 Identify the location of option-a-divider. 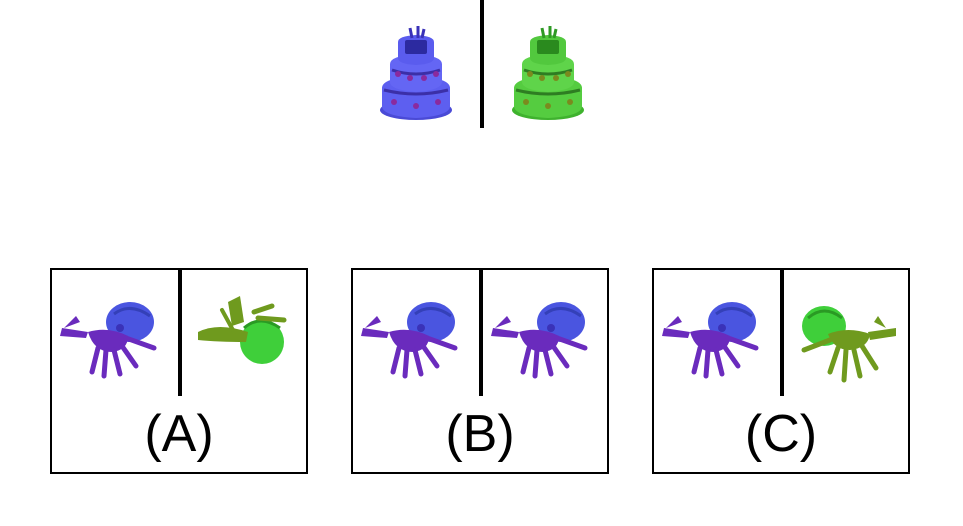
(180, 333).